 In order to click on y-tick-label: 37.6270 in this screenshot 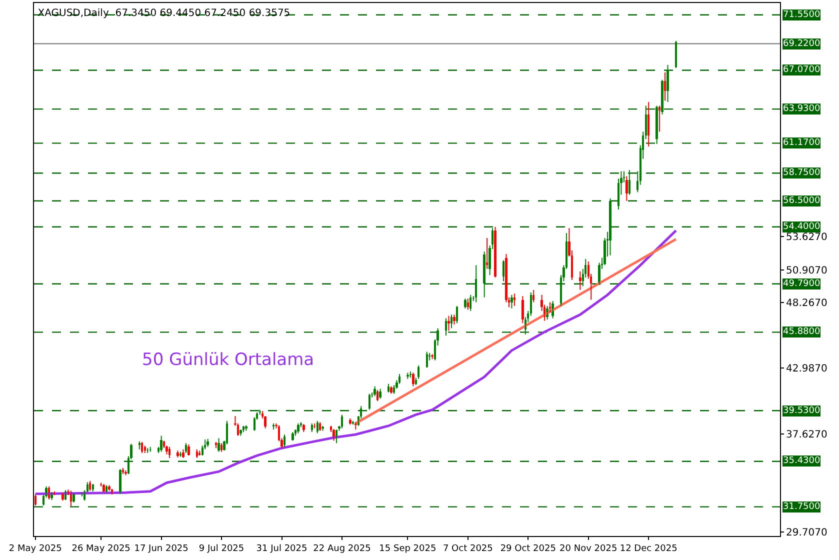, I will do `click(807, 435)`.